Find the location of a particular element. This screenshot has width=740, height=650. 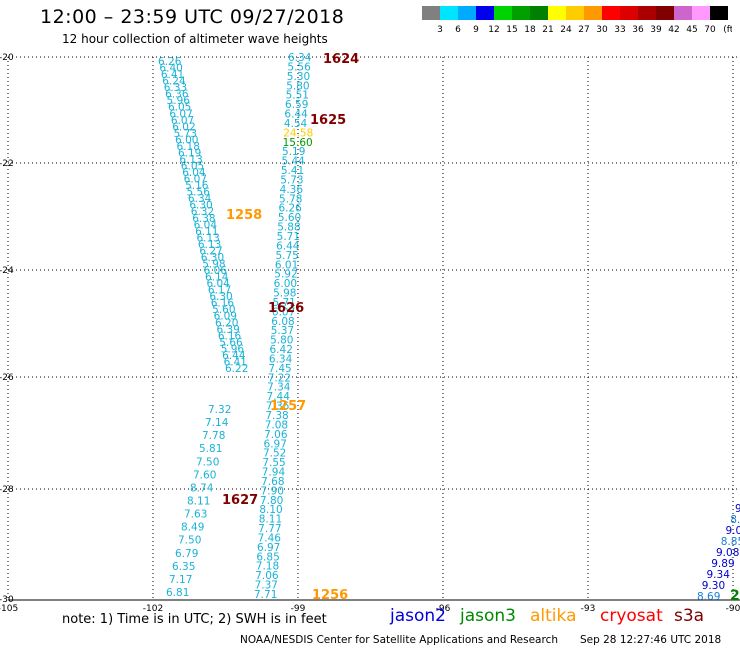

colorbar-label: 21 is located at coordinates (547, 29).